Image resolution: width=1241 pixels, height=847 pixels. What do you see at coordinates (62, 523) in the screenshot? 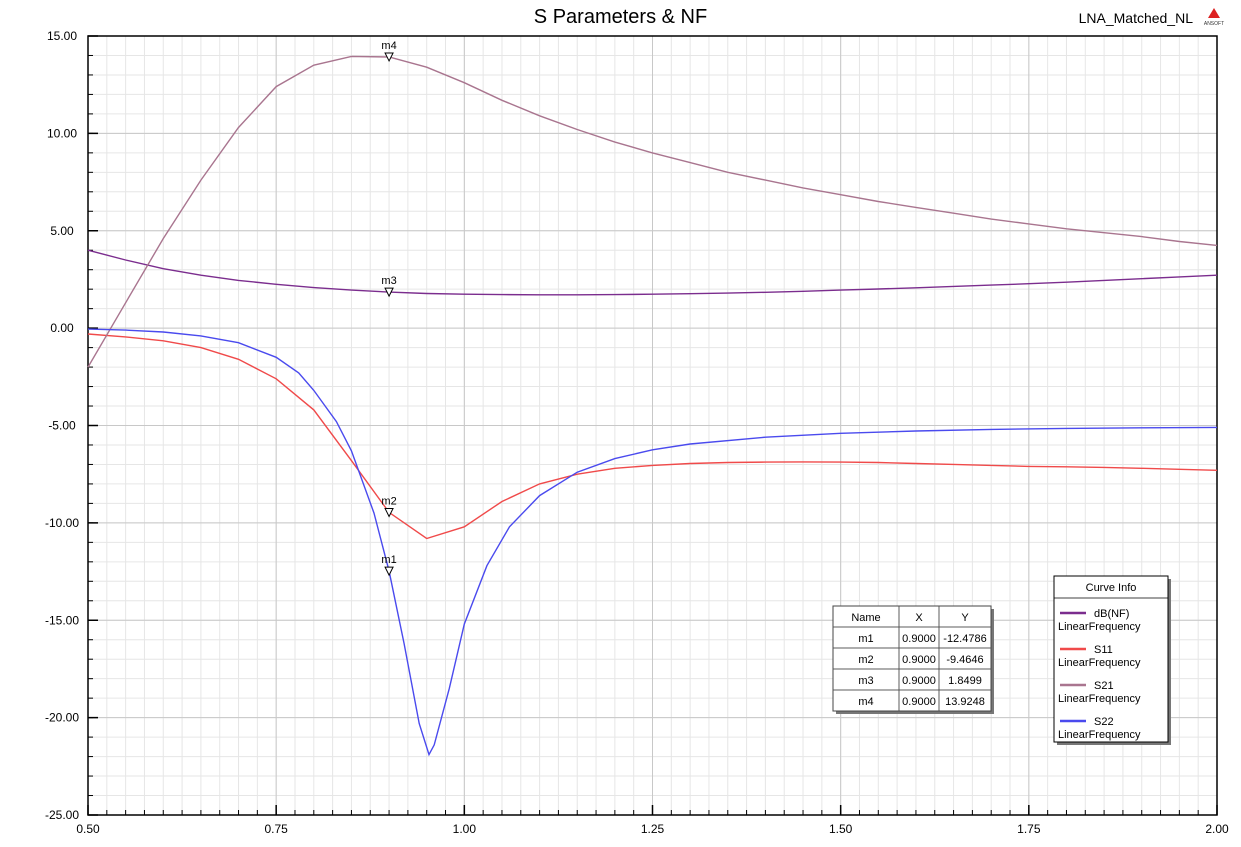
I see `y-tick-label: -10.00` at bounding box center [62, 523].